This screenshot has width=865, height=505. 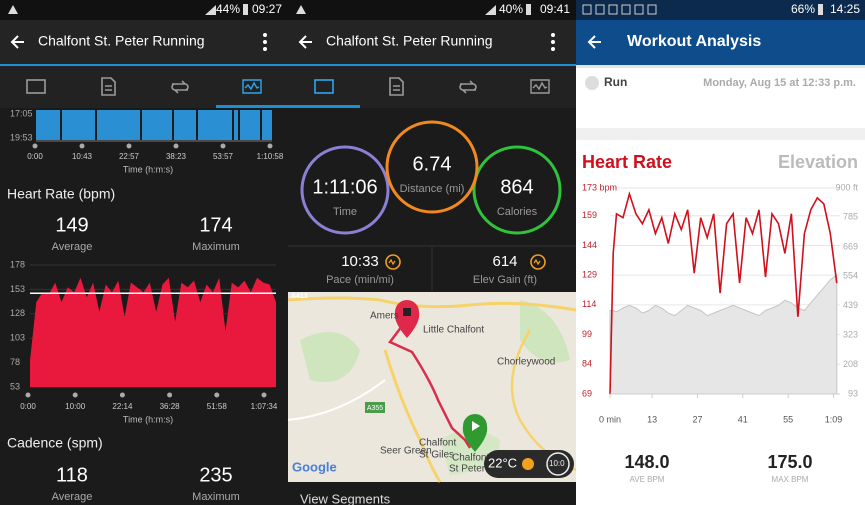 I want to click on axis-title: Time (h:m:s), so click(x=148, y=419).